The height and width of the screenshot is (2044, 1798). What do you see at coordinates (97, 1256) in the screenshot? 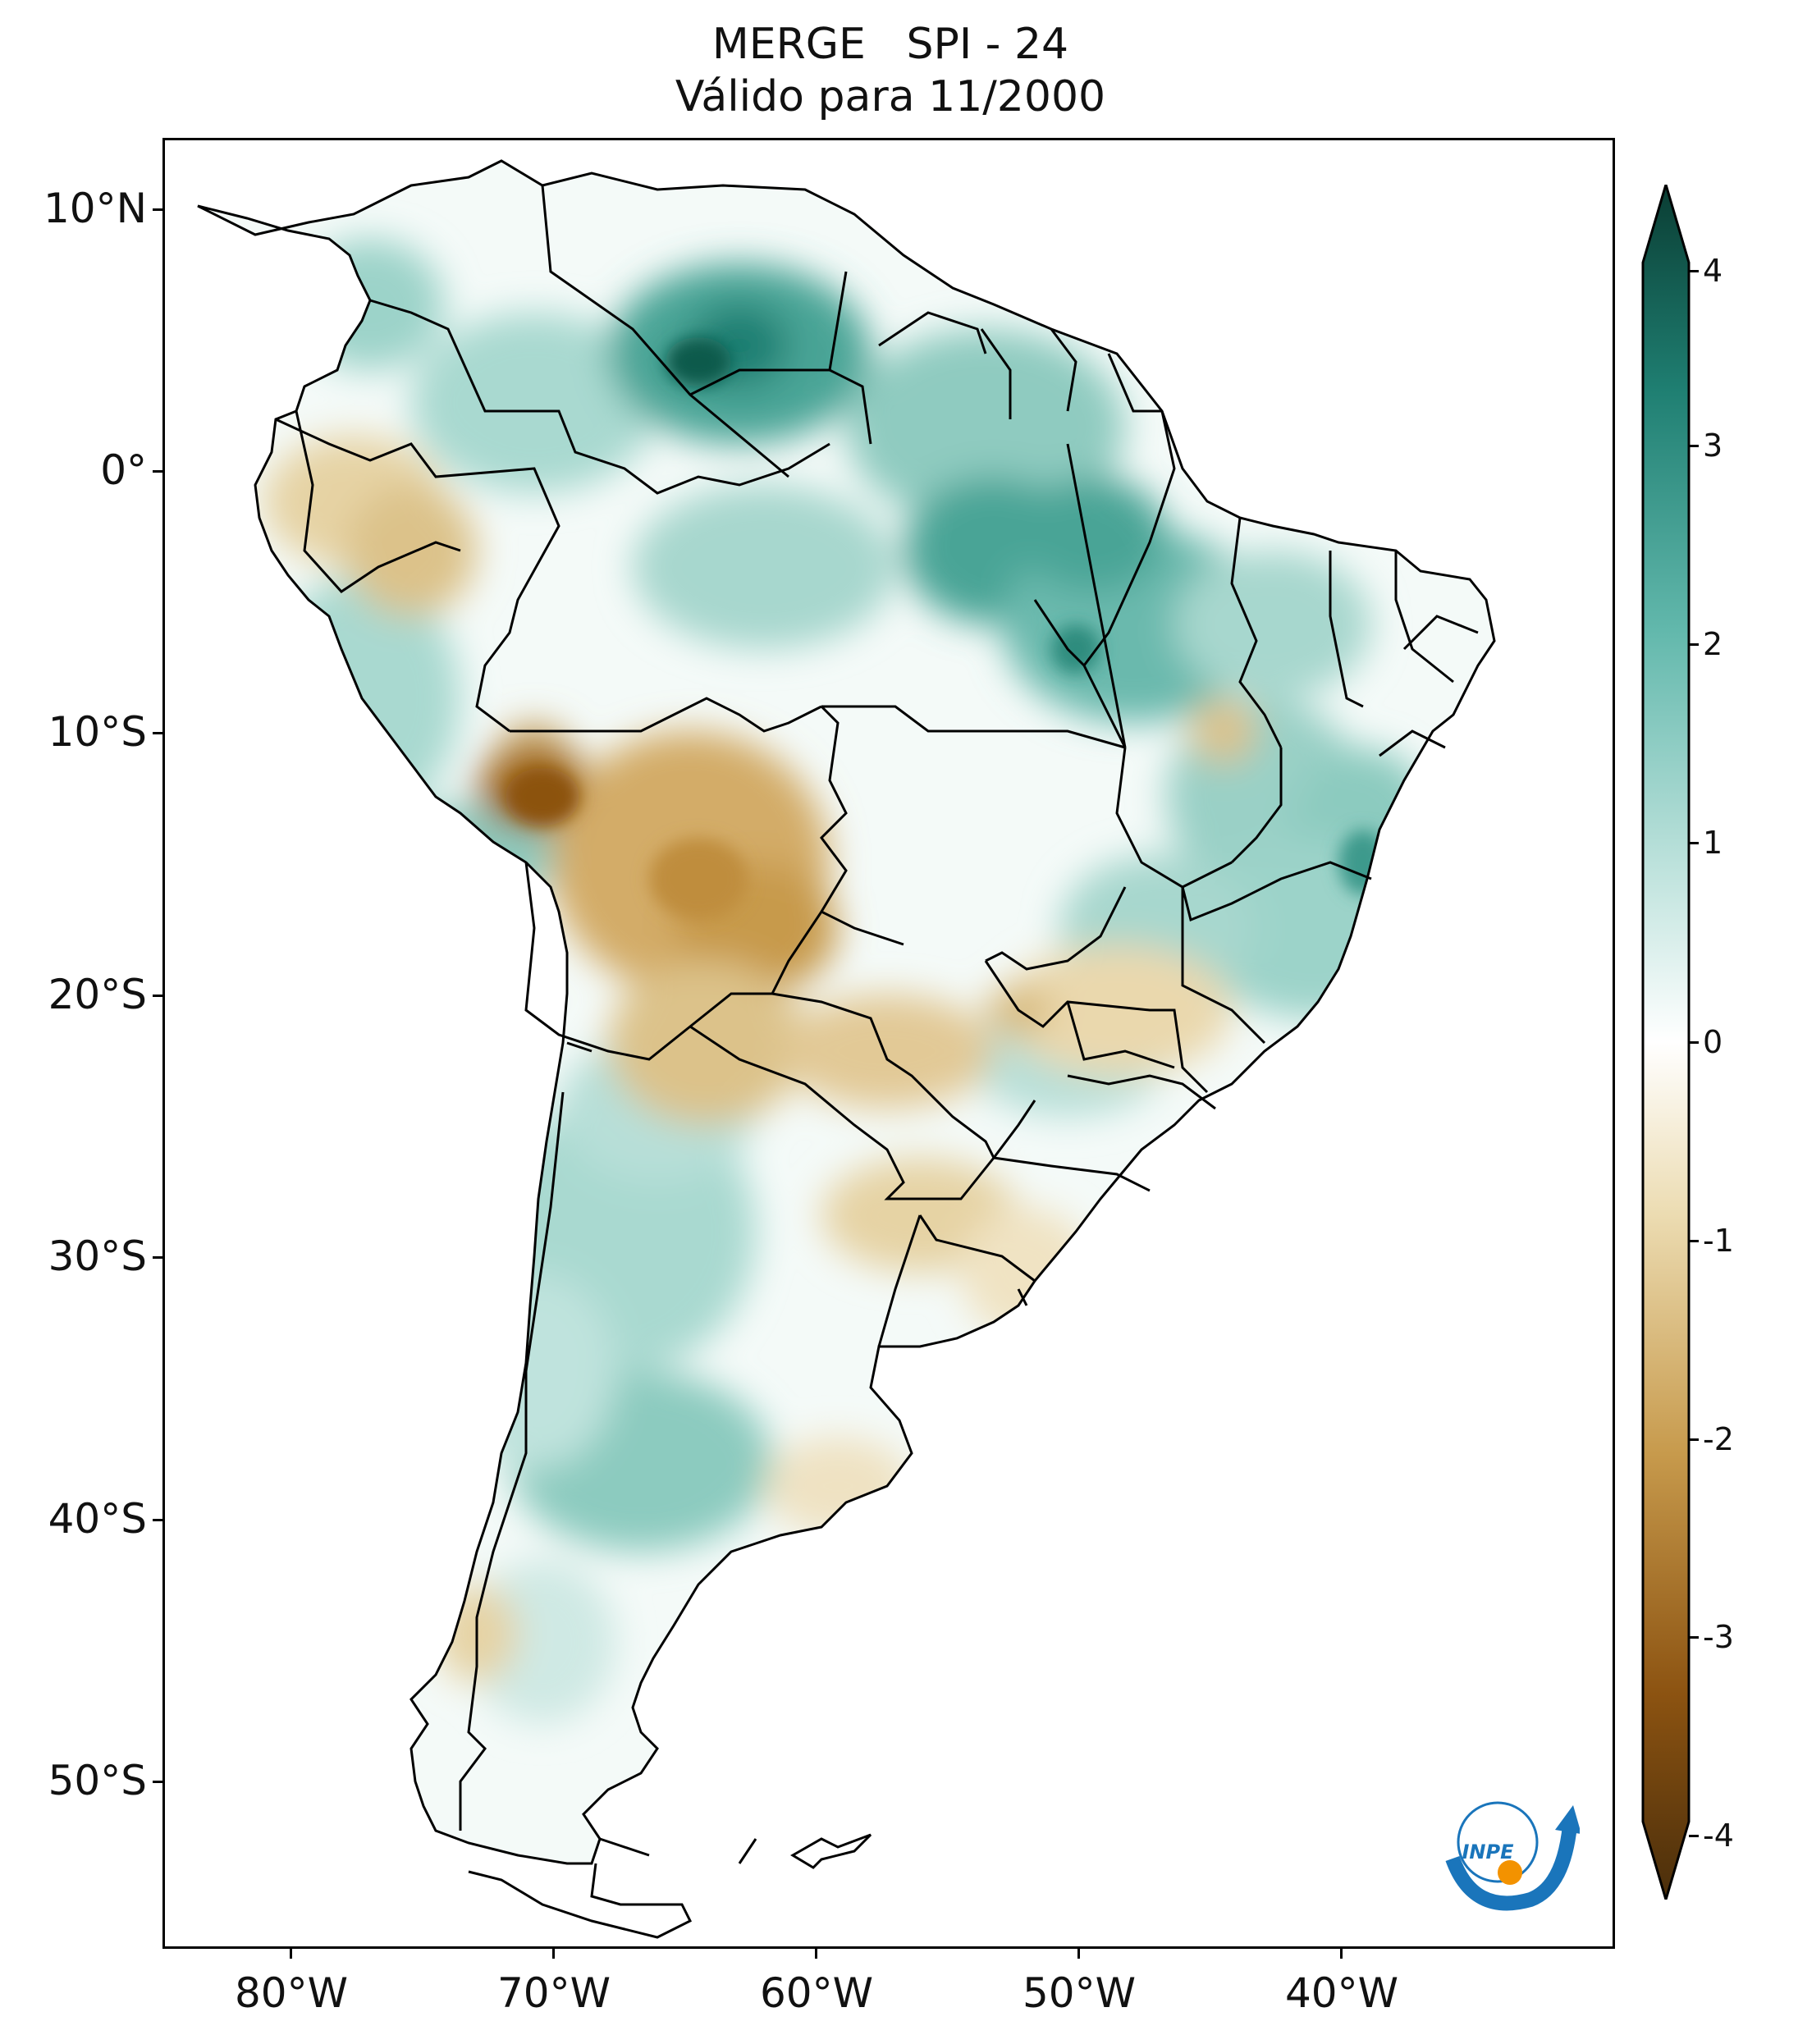
I see `lat-label-30s: 30°S` at bounding box center [97, 1256].